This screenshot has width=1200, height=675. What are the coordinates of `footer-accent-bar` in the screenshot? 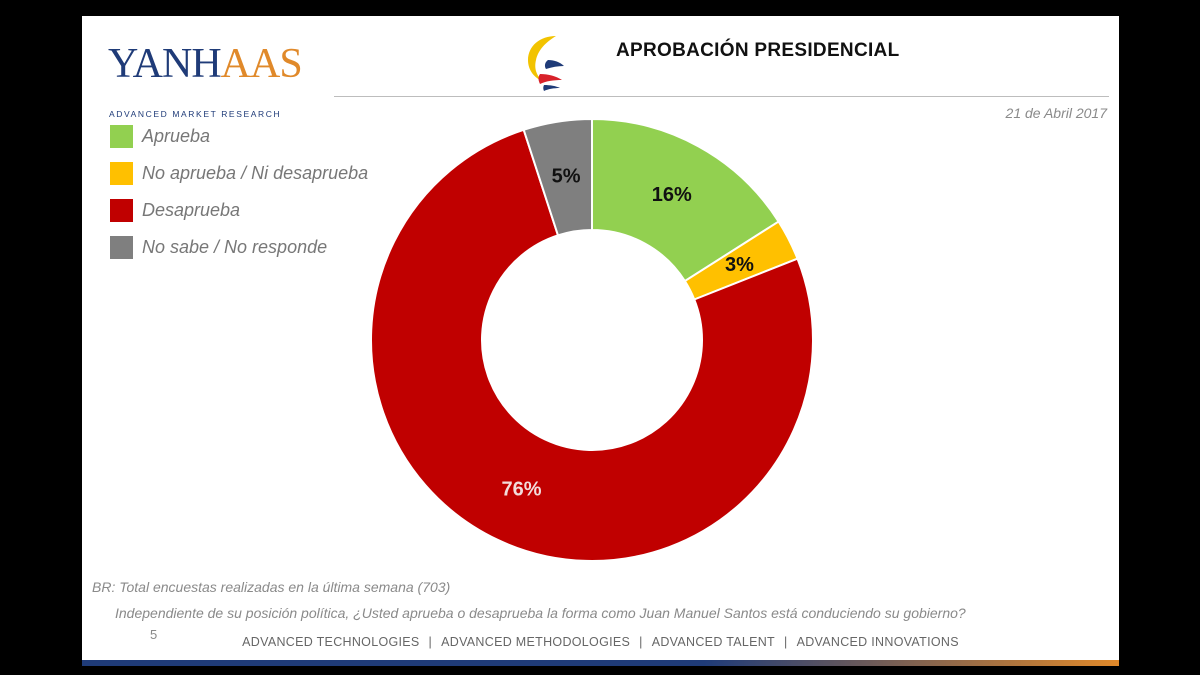 It's located at (600, 663).